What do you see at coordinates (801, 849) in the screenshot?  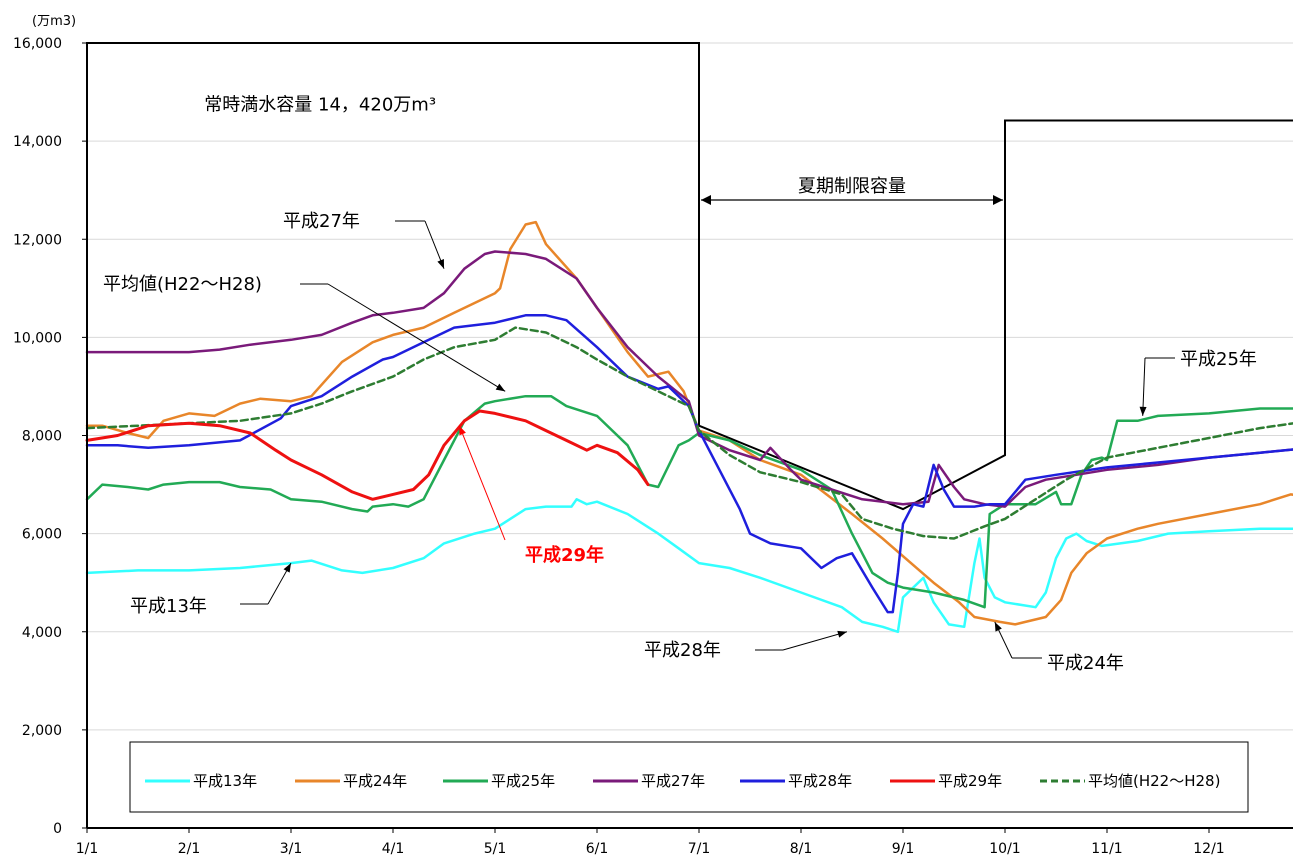 I see `x-tick-label: 8/1` at bounding box center [801, 849].